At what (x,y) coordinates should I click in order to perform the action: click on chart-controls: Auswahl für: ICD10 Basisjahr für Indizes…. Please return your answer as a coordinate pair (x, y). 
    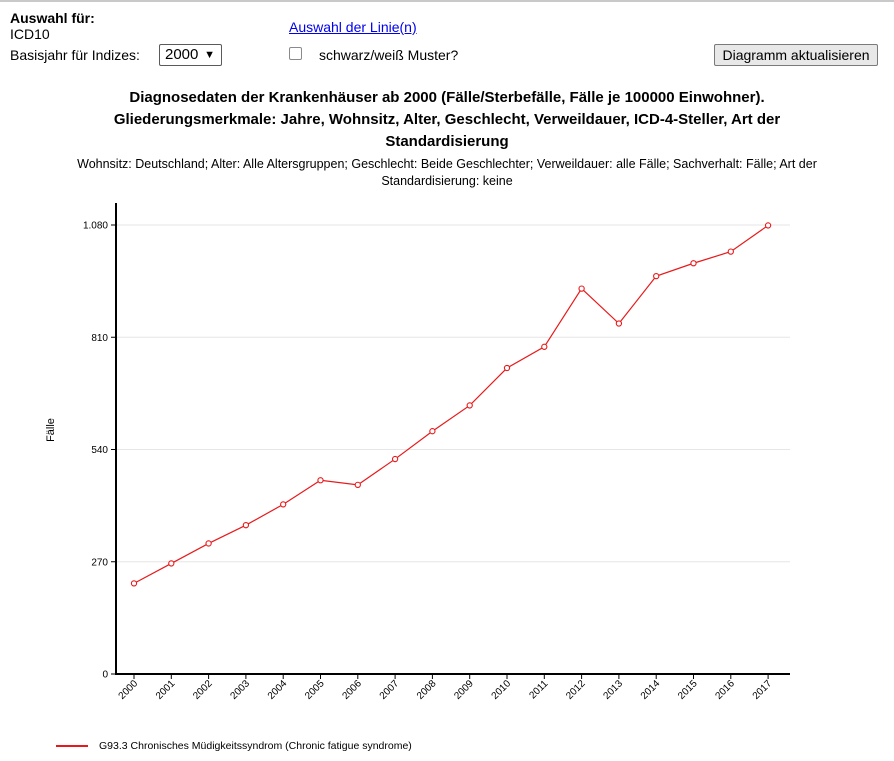
    Looking at the image, I should click on (447, 40).